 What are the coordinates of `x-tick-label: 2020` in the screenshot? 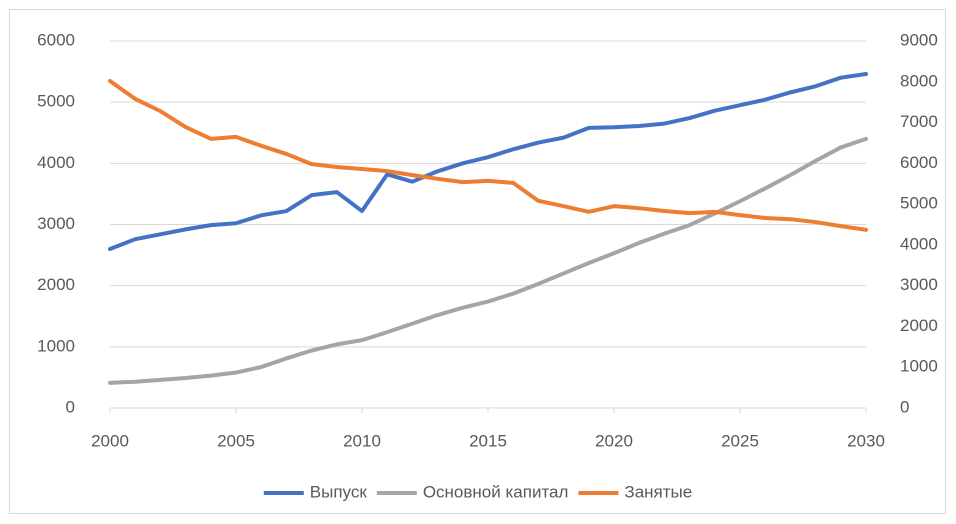 It's located at (614, 440).